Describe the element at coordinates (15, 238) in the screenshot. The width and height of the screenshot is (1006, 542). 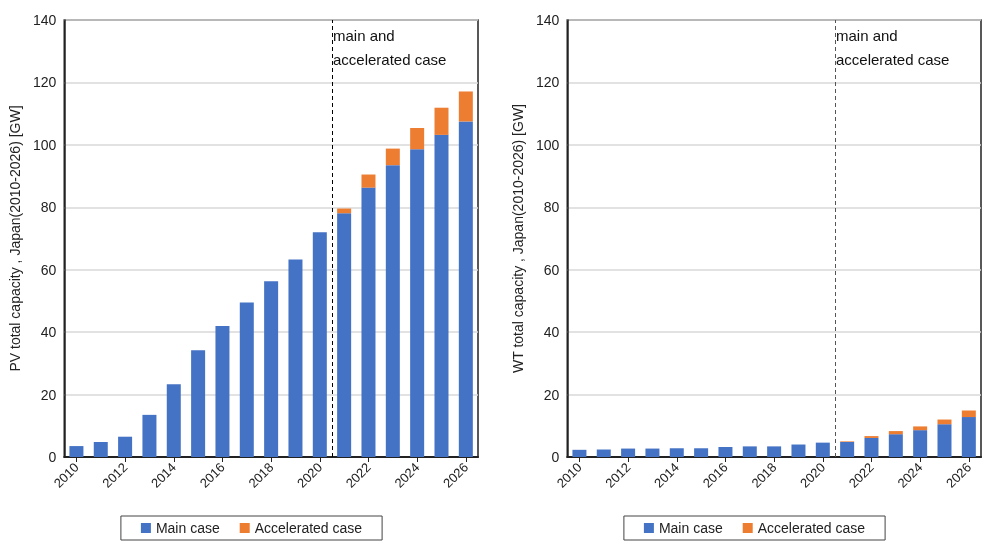
I see `y-axis-title: PV total capacity , Japan(2010-2026) [GW]` at that location.